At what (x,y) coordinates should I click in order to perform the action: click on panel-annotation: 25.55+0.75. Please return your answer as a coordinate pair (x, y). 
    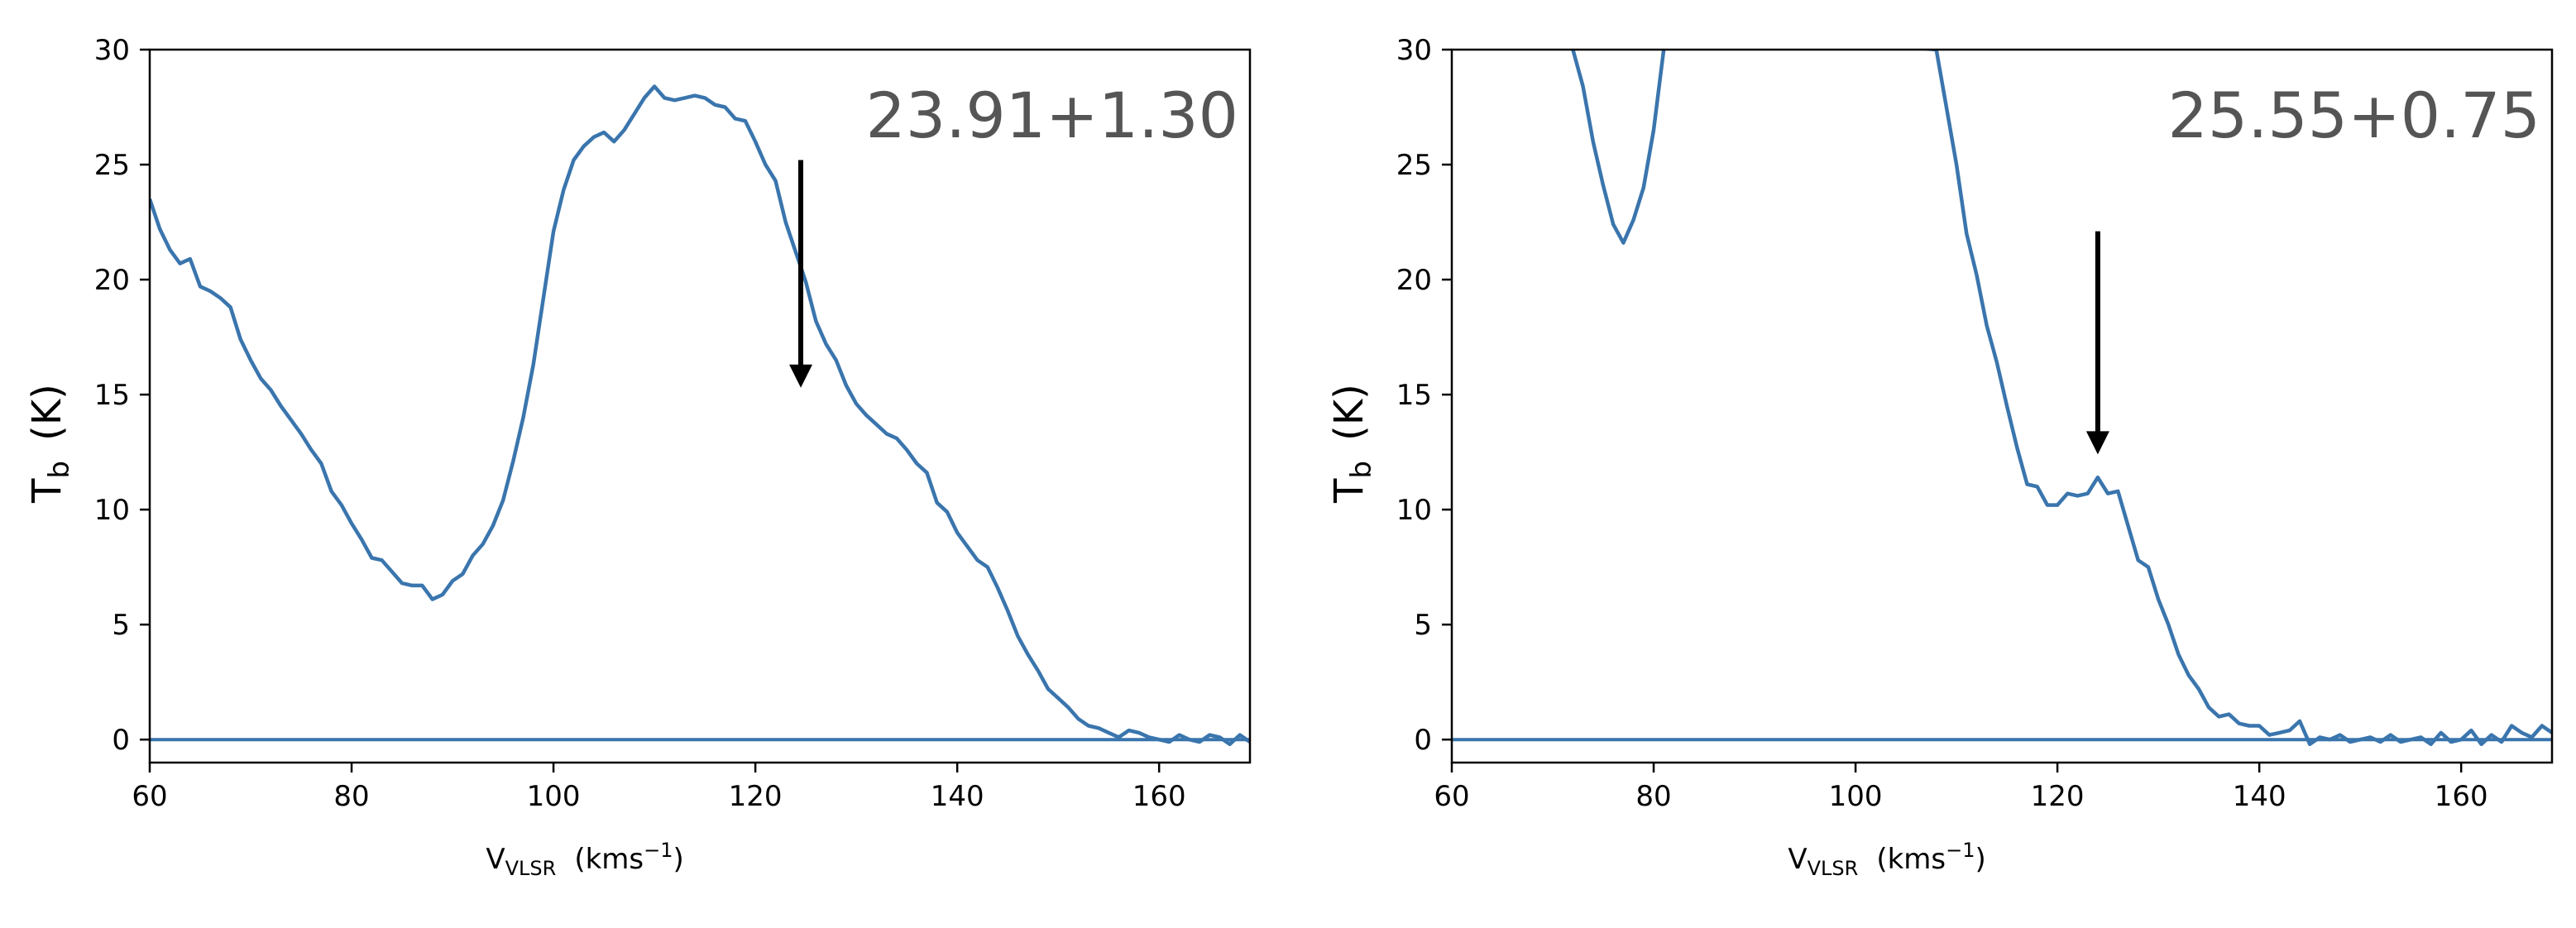
    Looking at the image, I should click on (2354, 116).